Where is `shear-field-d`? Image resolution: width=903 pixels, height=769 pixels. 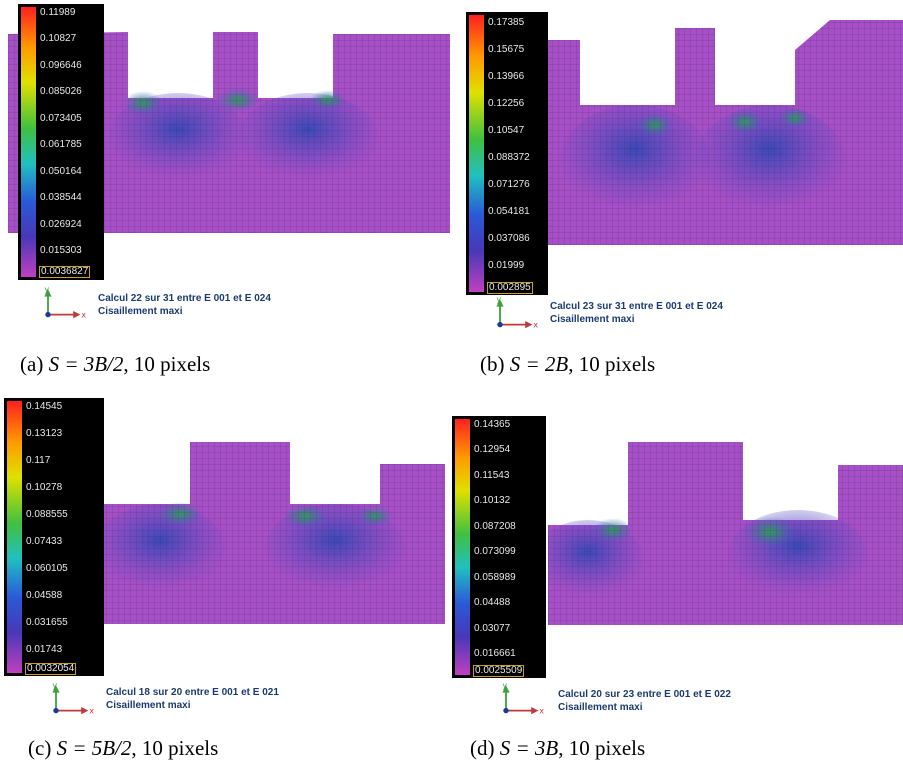
shear-field-d is located at coordinates (725, 533).